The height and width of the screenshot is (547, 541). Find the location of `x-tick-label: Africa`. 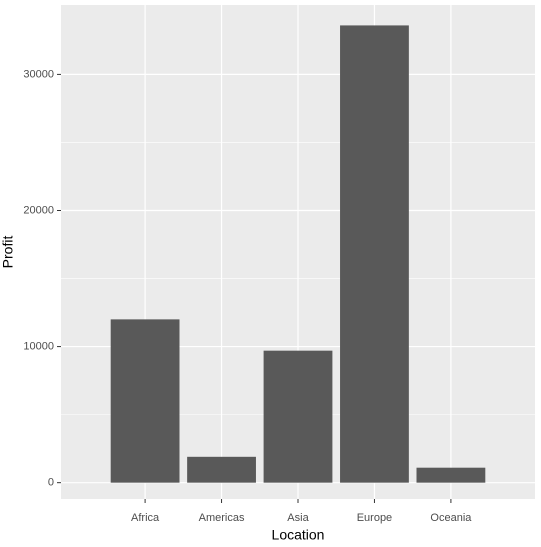

x-tick-label: Africa is located at coordinates (145, 518).